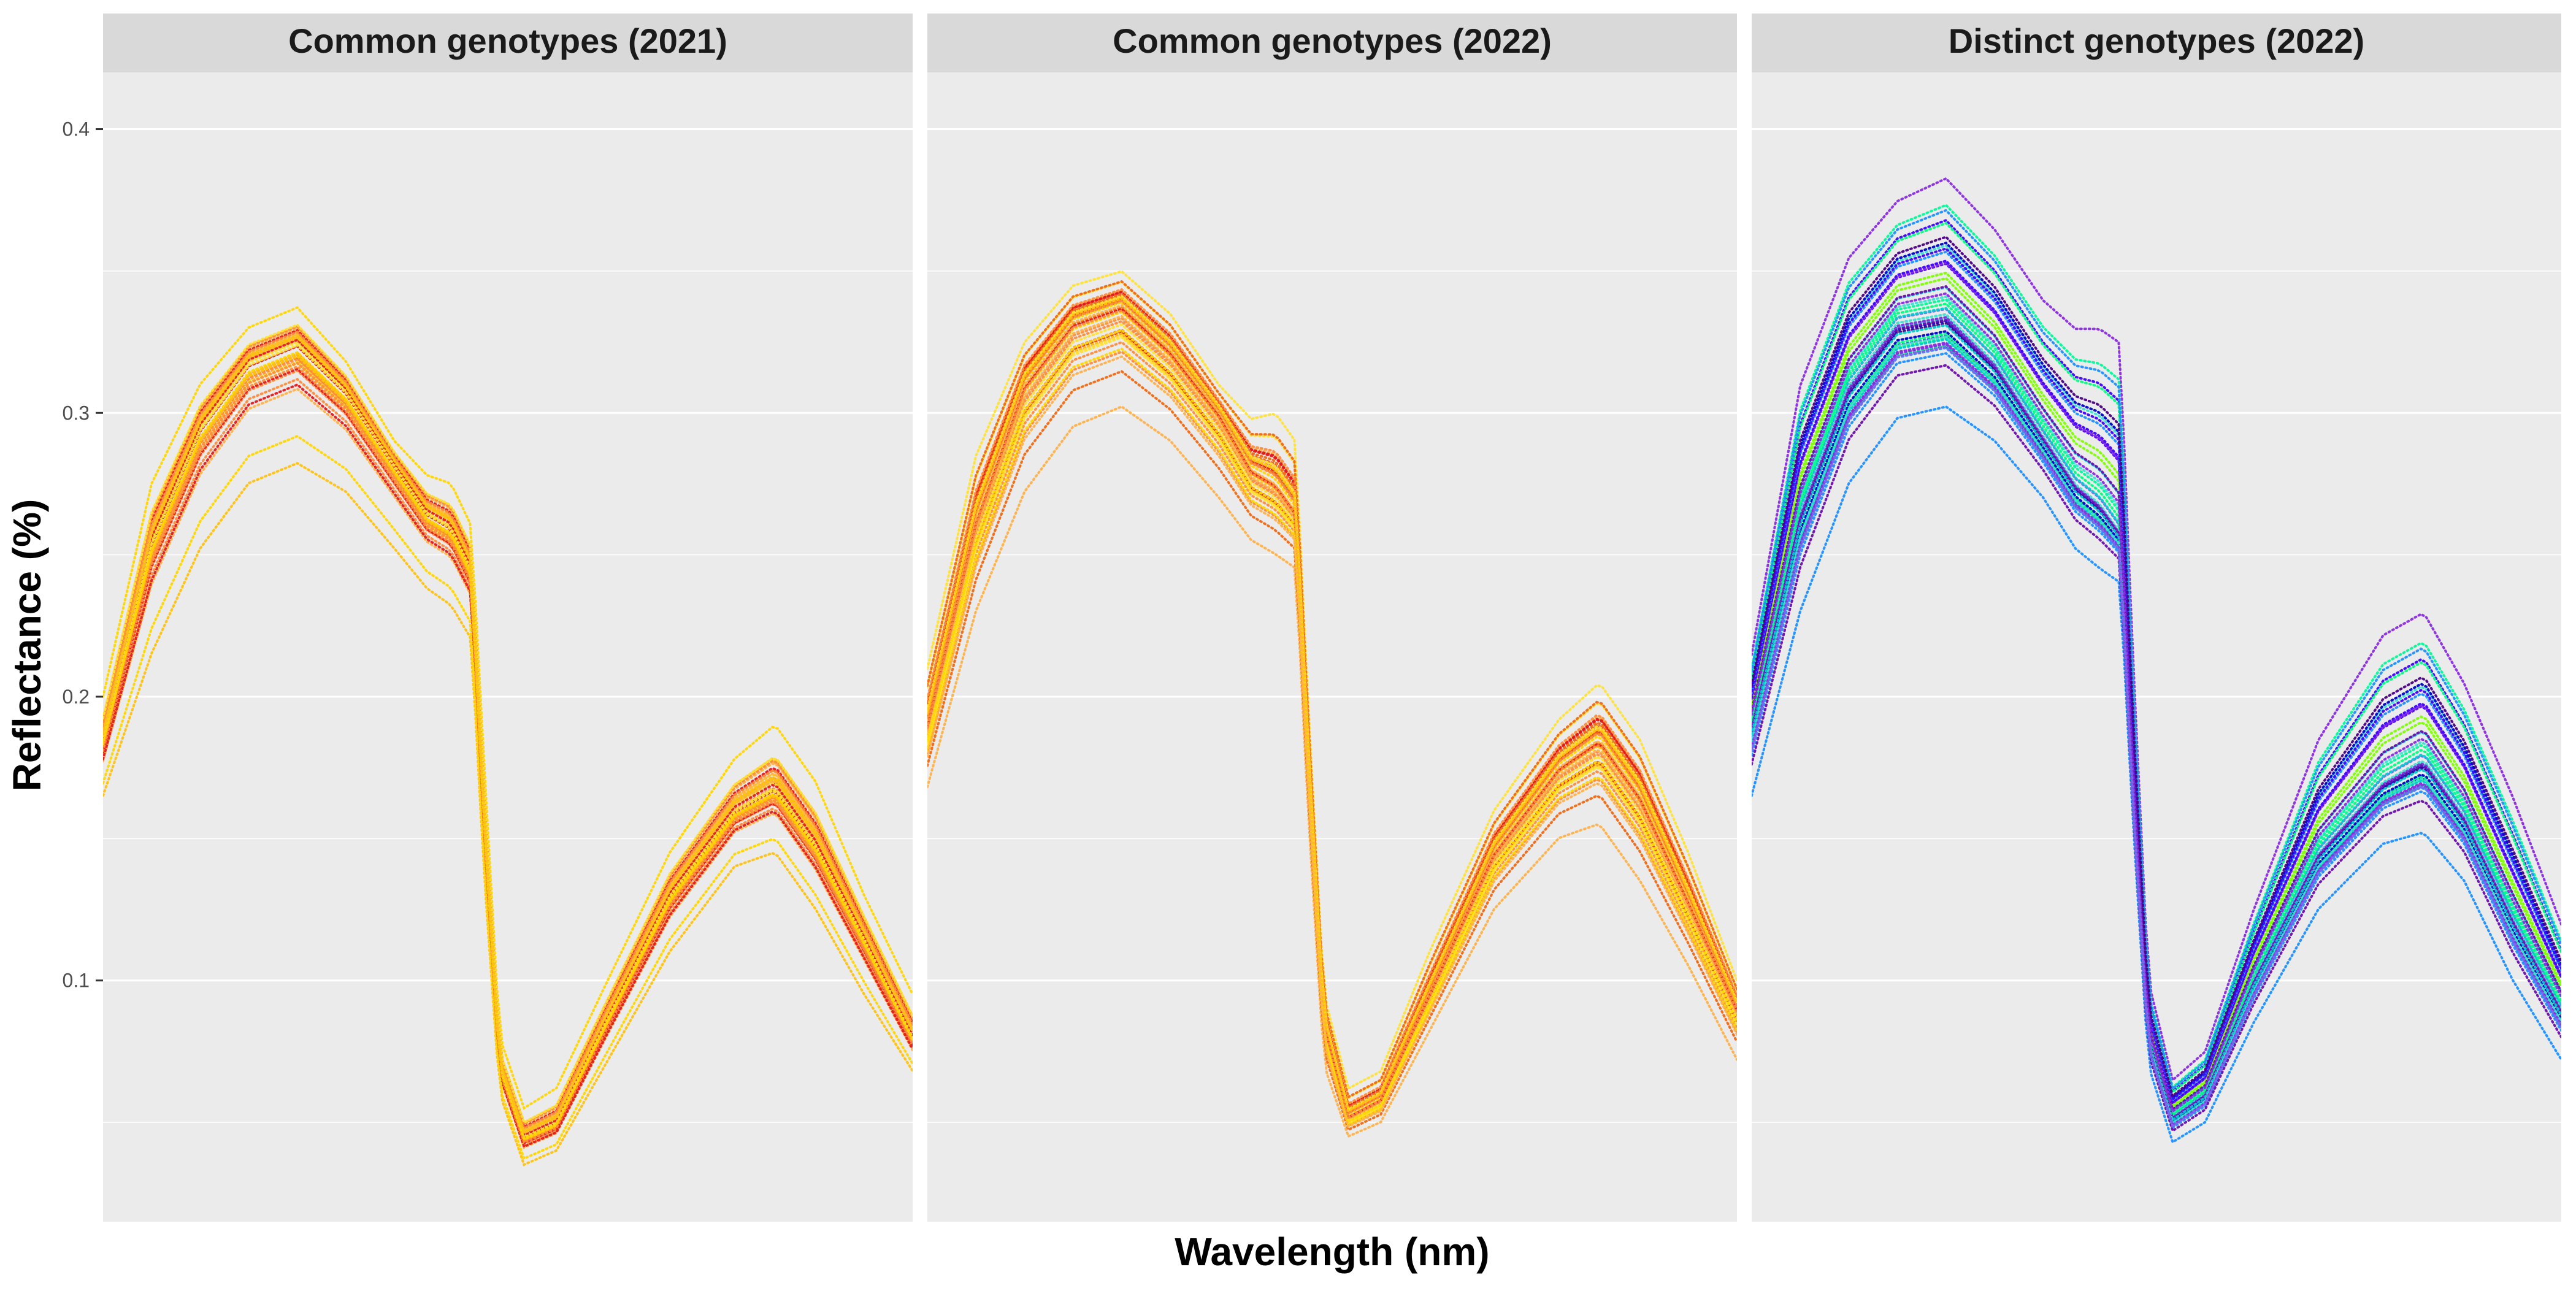 The width and height of the screenshot is (2576, 1291). I want to click on y-axis: 0.1 0.2 0.3 0.4, so click(83, 555).